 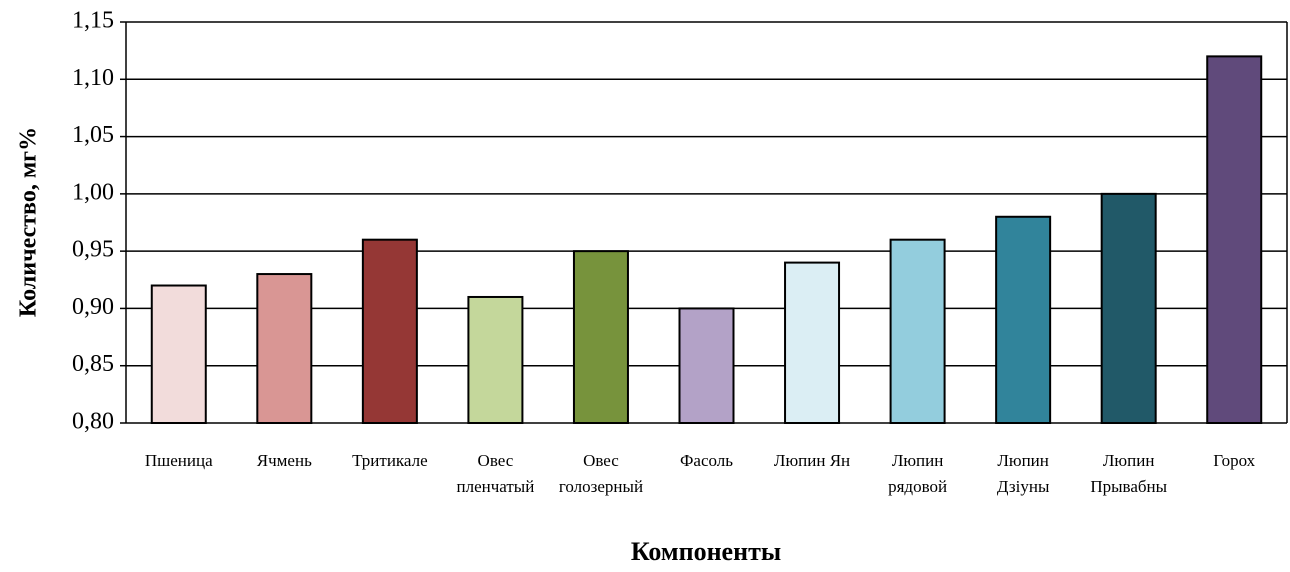 What do you see at coordinates (917, 473) in the screenshot?
I see `x-tick-label: Люпин рядовой` at bounding box center [917, 473].